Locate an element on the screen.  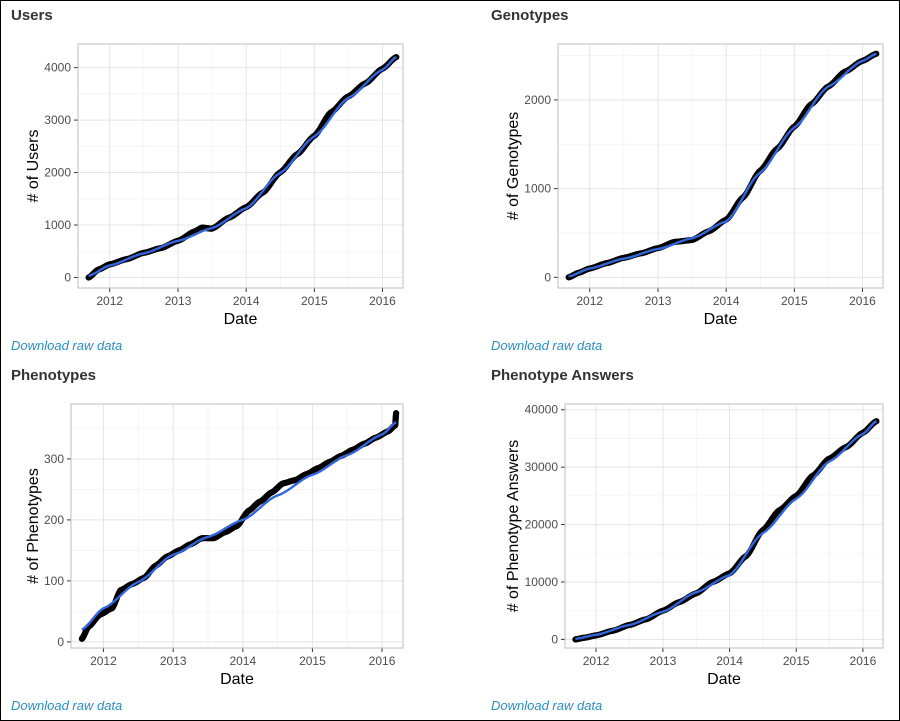
y-axis-title: # of Genotypes is located at coordinates (513, 166).